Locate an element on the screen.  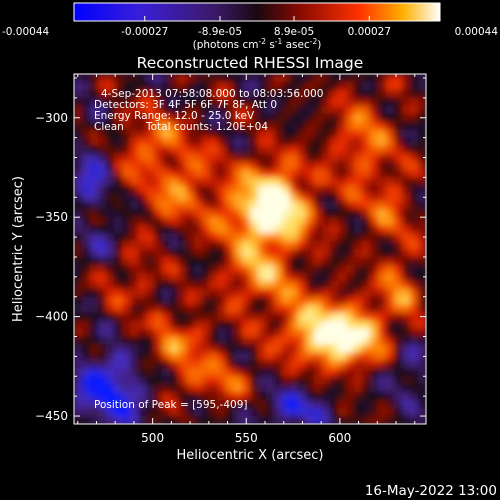
x-tick-label: 550 is located at coordinates (246, 438).